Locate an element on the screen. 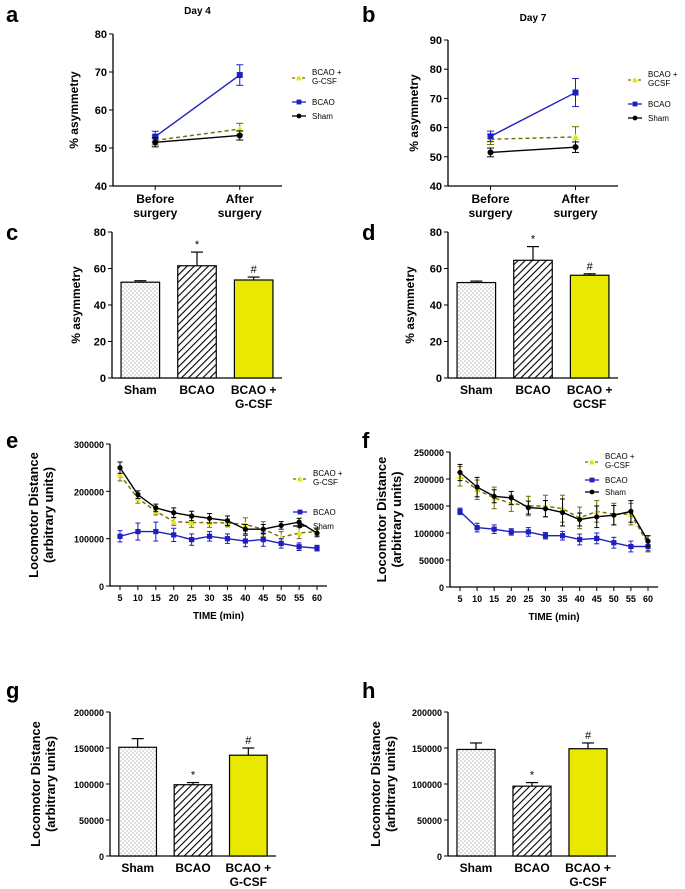 The height and width of the screenshot is (889, 685). chart-title: Day 4 is located at coordinates (197, 11).